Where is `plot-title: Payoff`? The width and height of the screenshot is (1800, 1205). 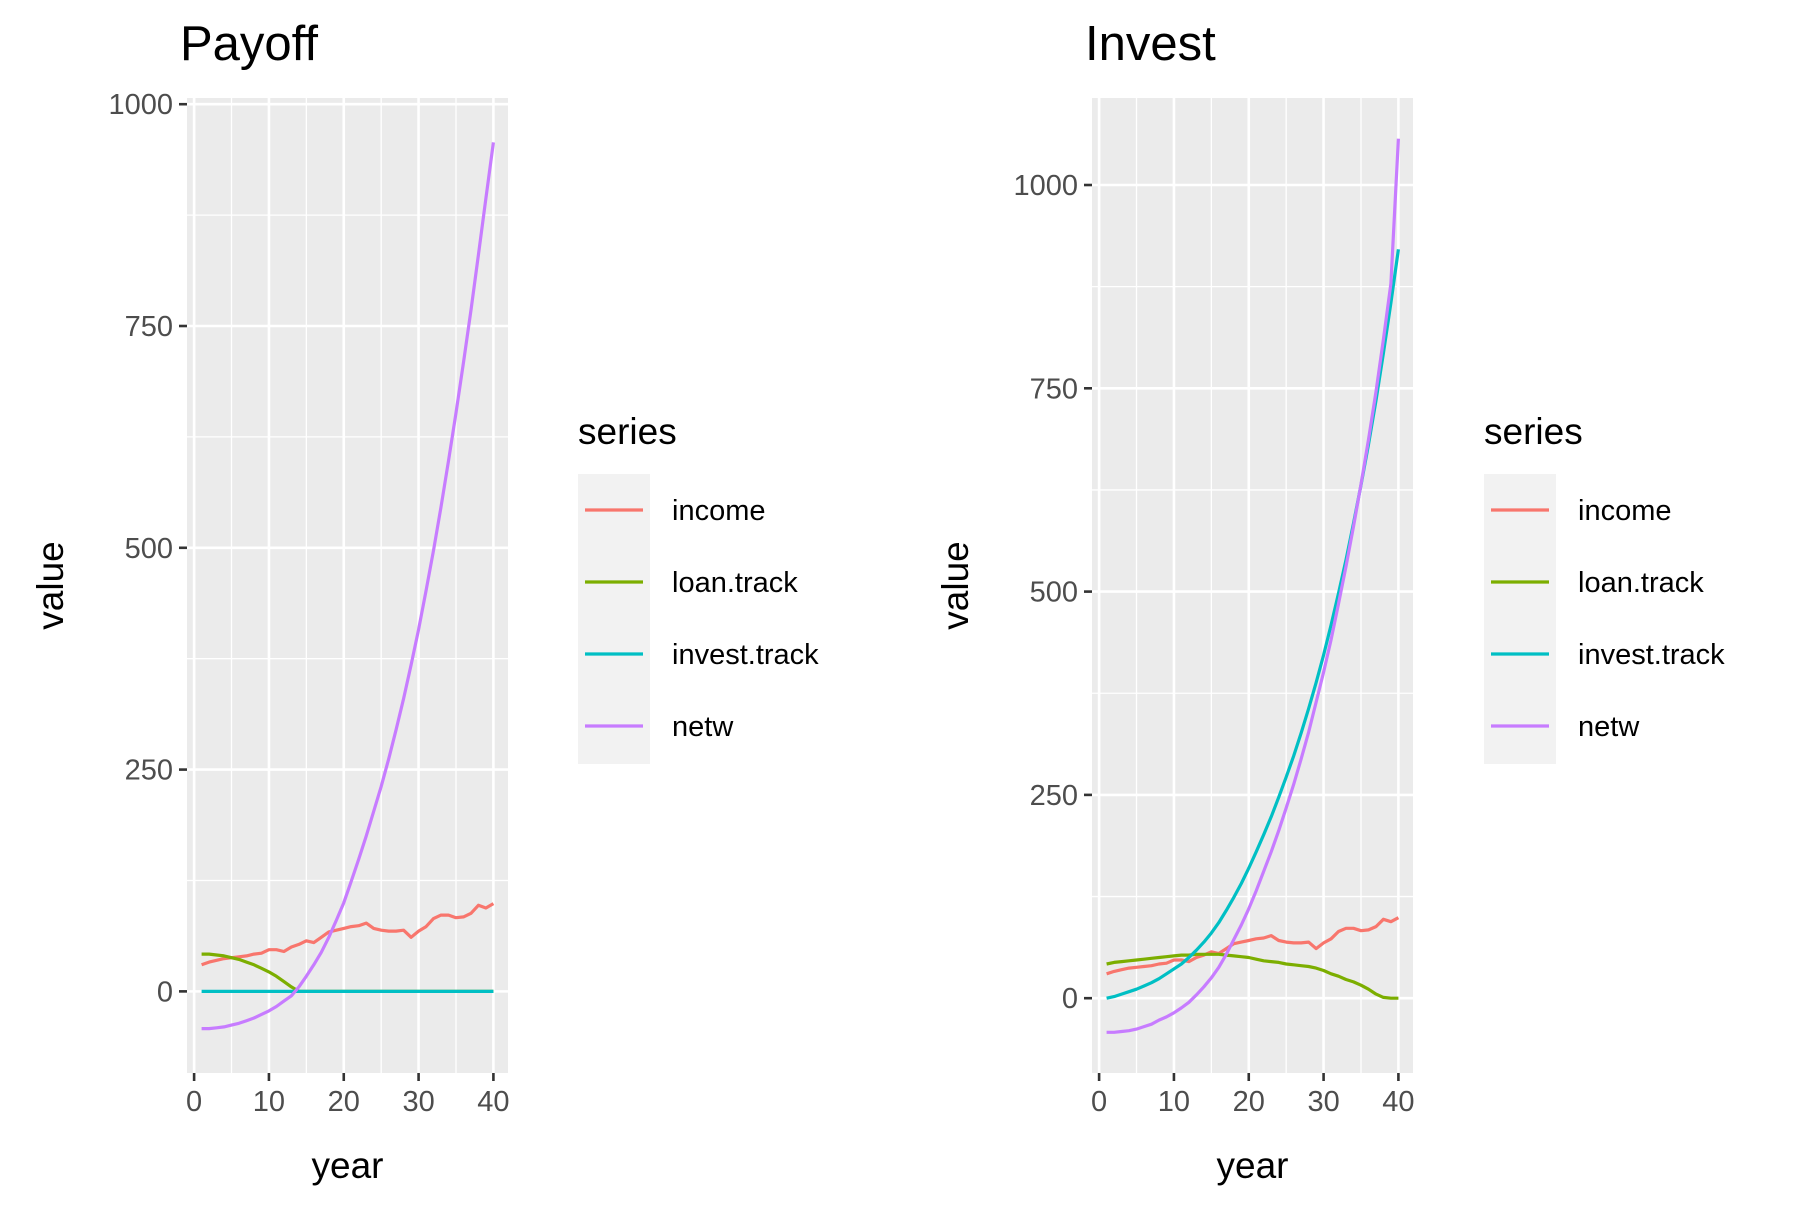
plot-title: Payoff is located at coordinates (249, 44).